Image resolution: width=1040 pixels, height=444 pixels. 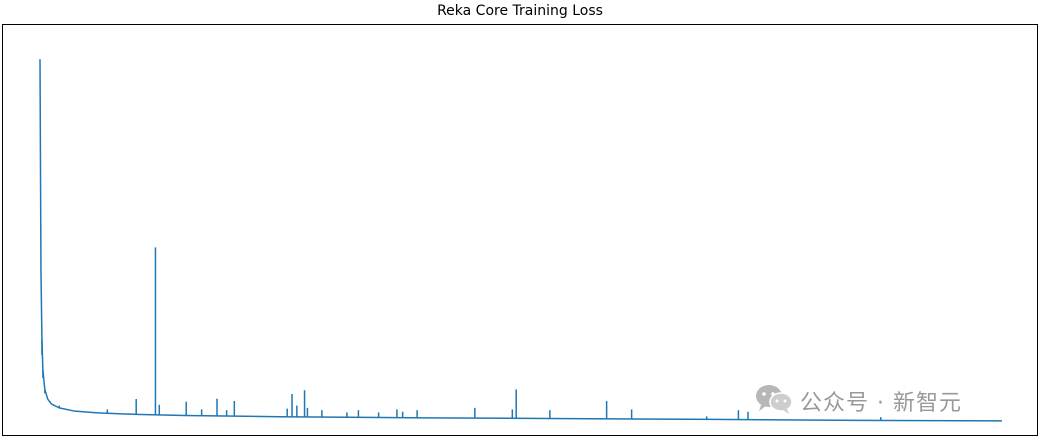 What do you see at coordinates (774, 401) in the screenshot?
I see `wechat-icon` at bounding box center [774, 401].